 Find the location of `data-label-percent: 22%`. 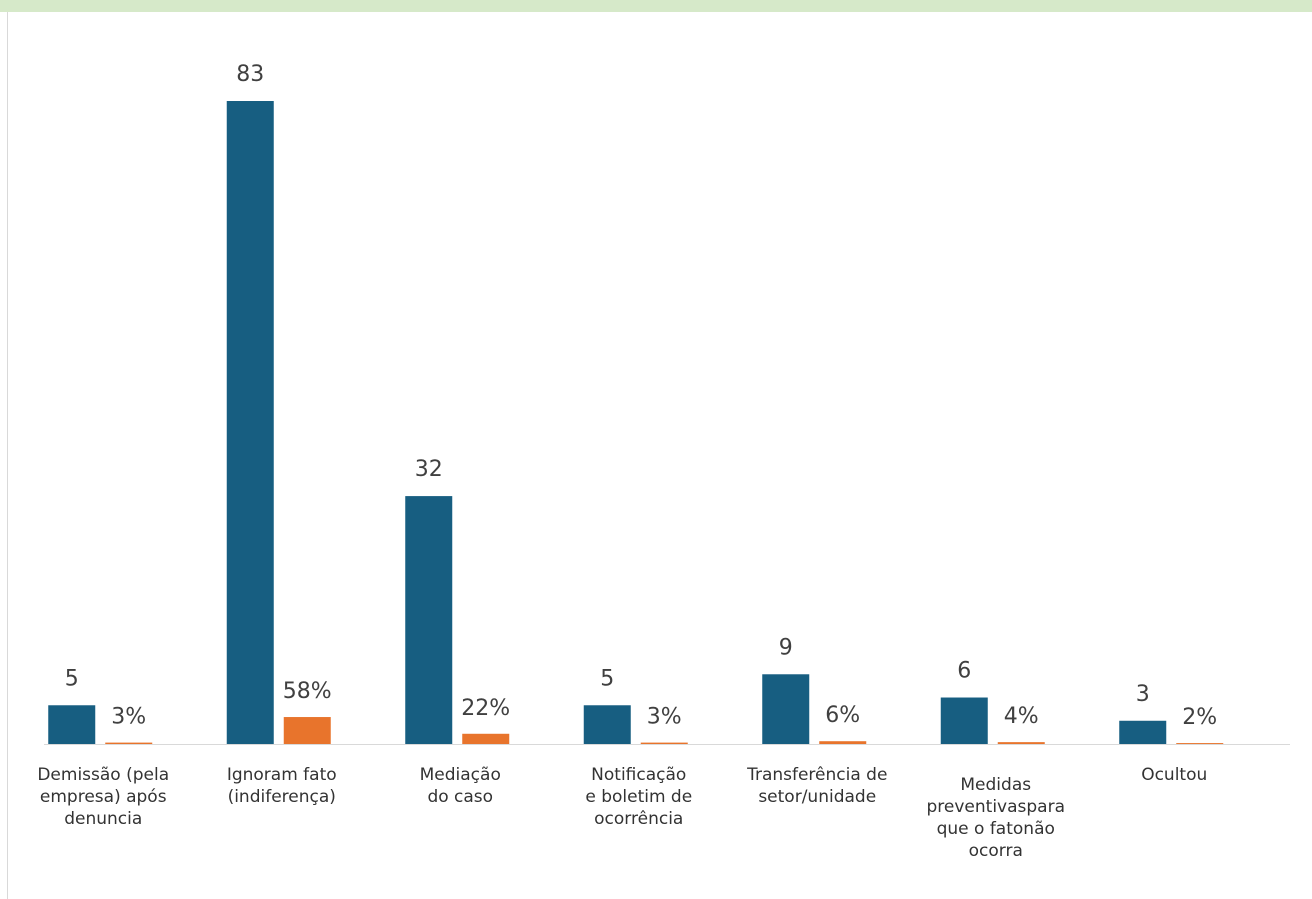

data-label-percent: 22% is located at coordinates (485, 708).